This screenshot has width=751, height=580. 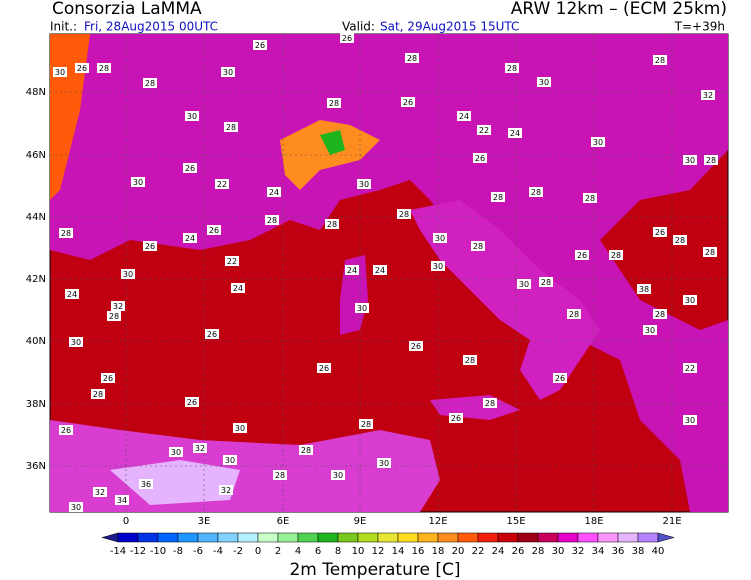 I want to click on colorbar-tick-label: 12, so click(x=378, y=551).